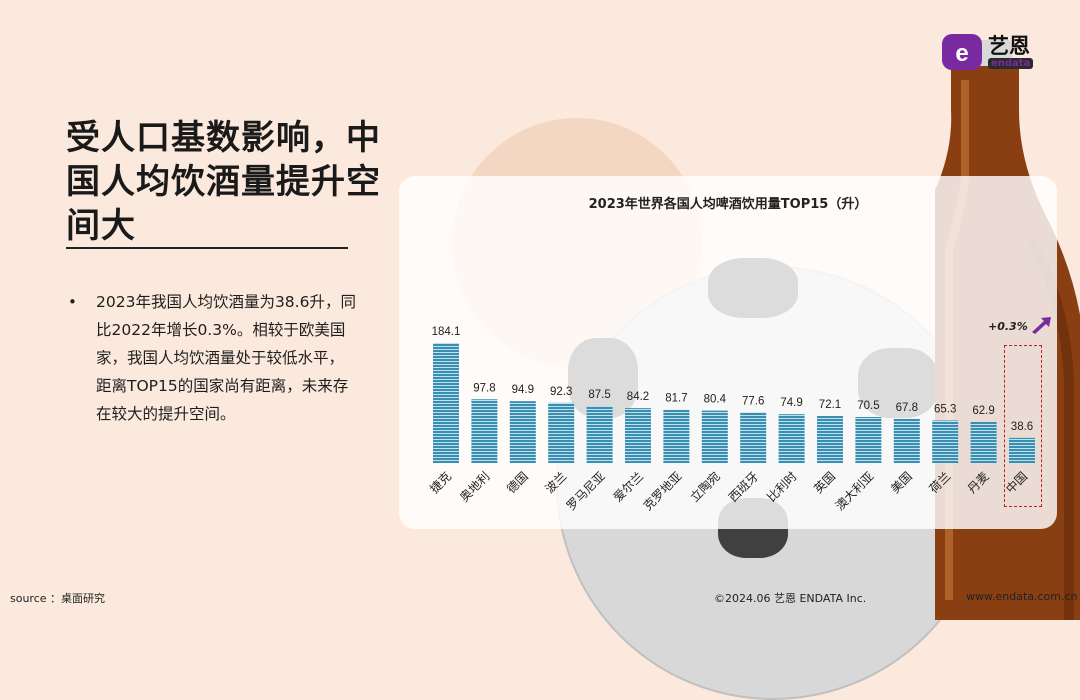 The width and height of the screenshot is (1080, 700). I want to click on value-label: 70.5, so click(868, 406).